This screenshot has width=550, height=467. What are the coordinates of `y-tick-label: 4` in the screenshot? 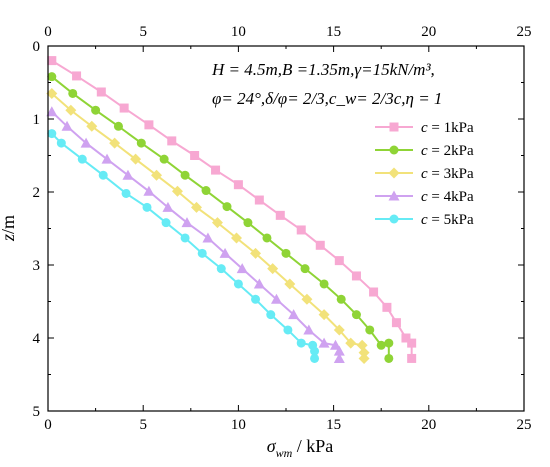 It's located at (37, 339).